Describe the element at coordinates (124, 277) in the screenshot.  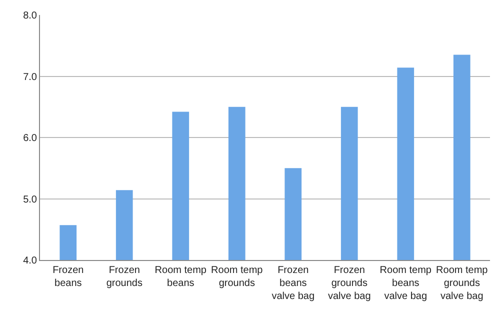
I see `x-tick-label: Frozen grounds` at that location.